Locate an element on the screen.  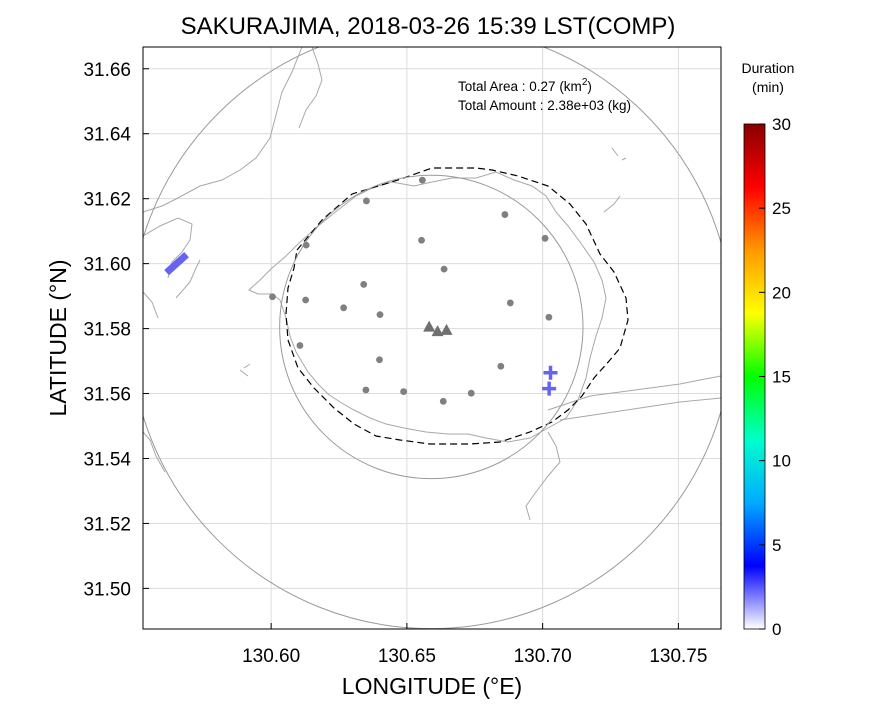
colorbar-title-line1: Duration is located at coordinates (768, 68).